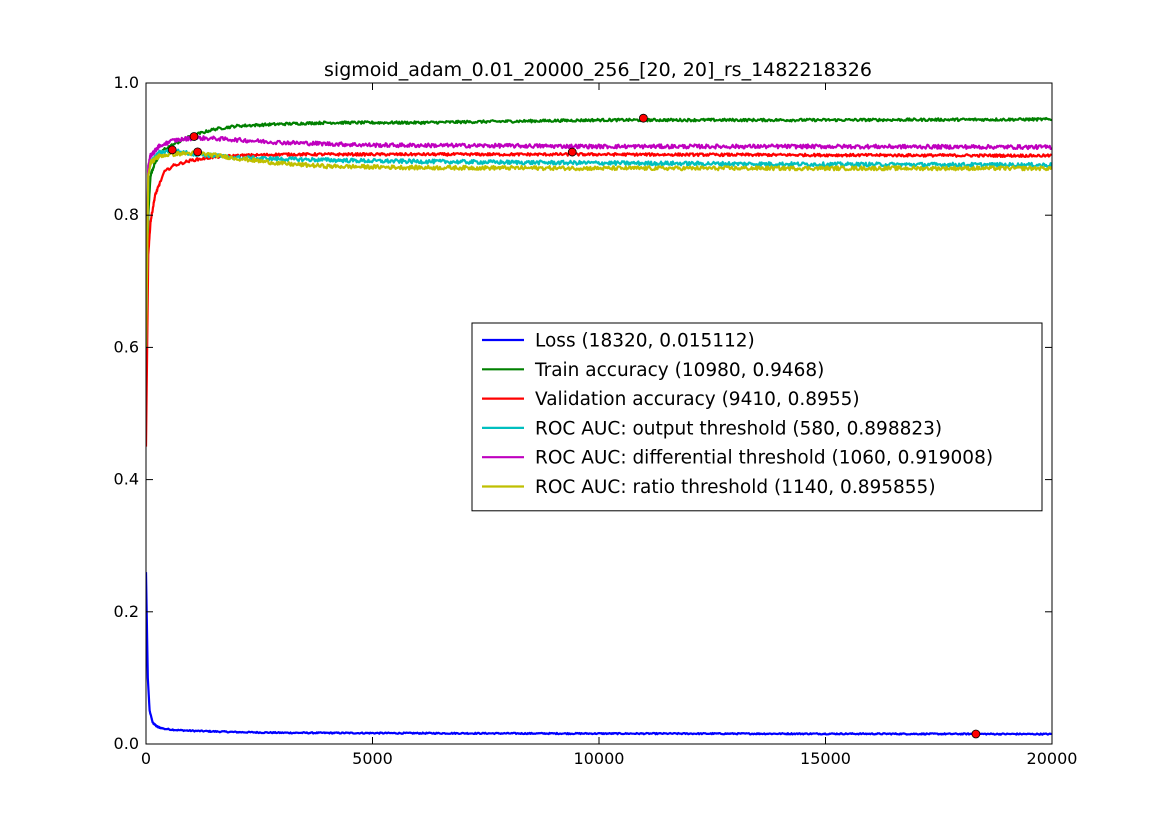 The width and height of the screenshot is (1169, 832). What do you see at coordinates (126, 479) in the screenshot?
I see `y-tick-label: 0.4` at bounding box center [126, 479].